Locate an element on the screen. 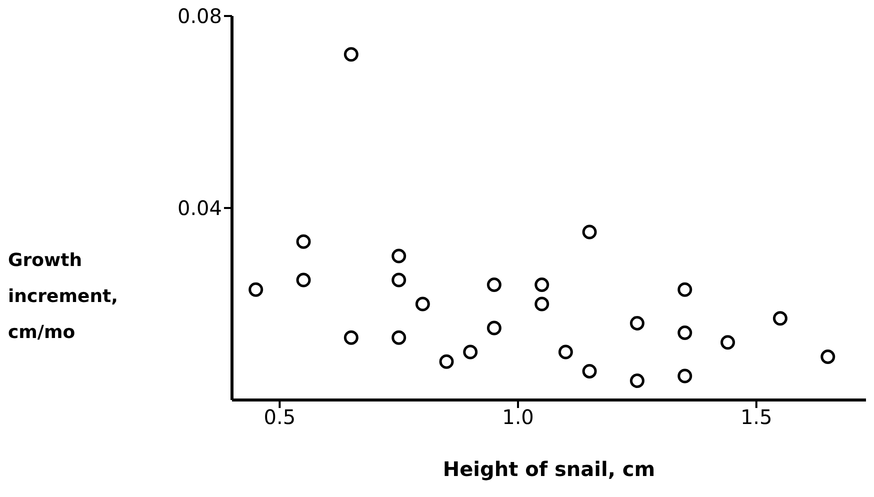 The image size is (874, 497). y-tick-label: 0.04 is located at coordinates (199, 208).